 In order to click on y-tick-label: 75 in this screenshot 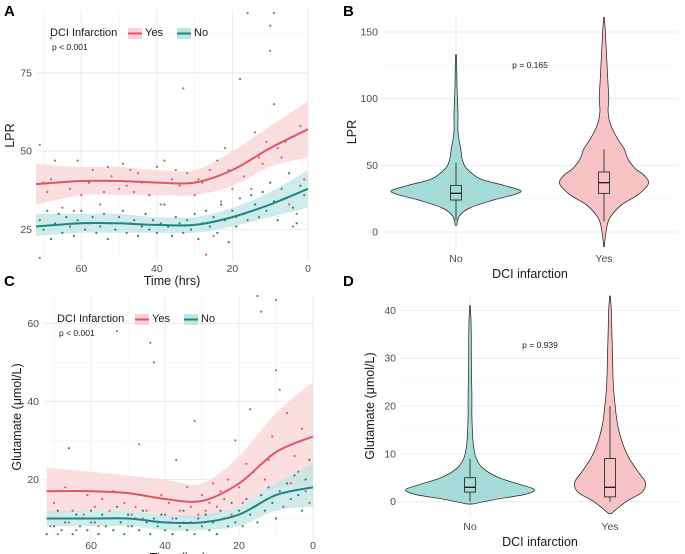, I will do `click(26, 73)`.